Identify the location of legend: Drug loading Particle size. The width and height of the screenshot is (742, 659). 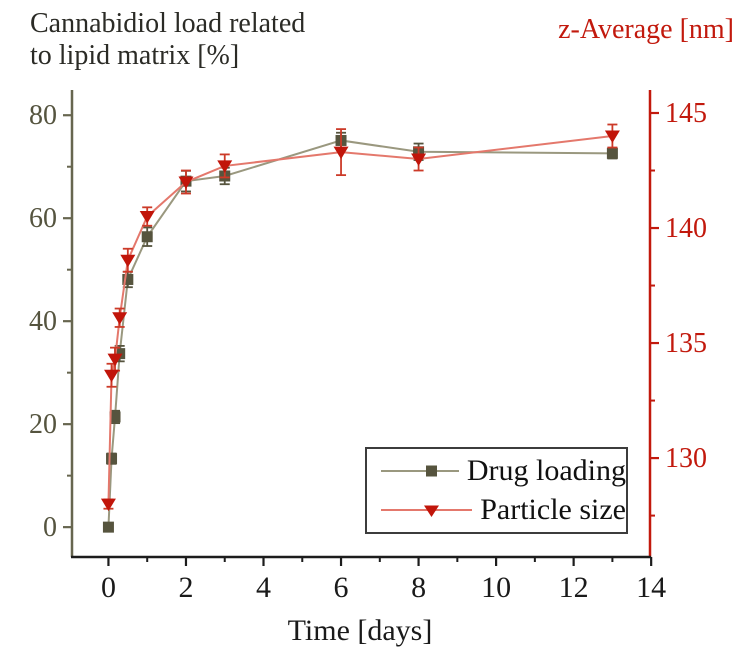
(496, 490).